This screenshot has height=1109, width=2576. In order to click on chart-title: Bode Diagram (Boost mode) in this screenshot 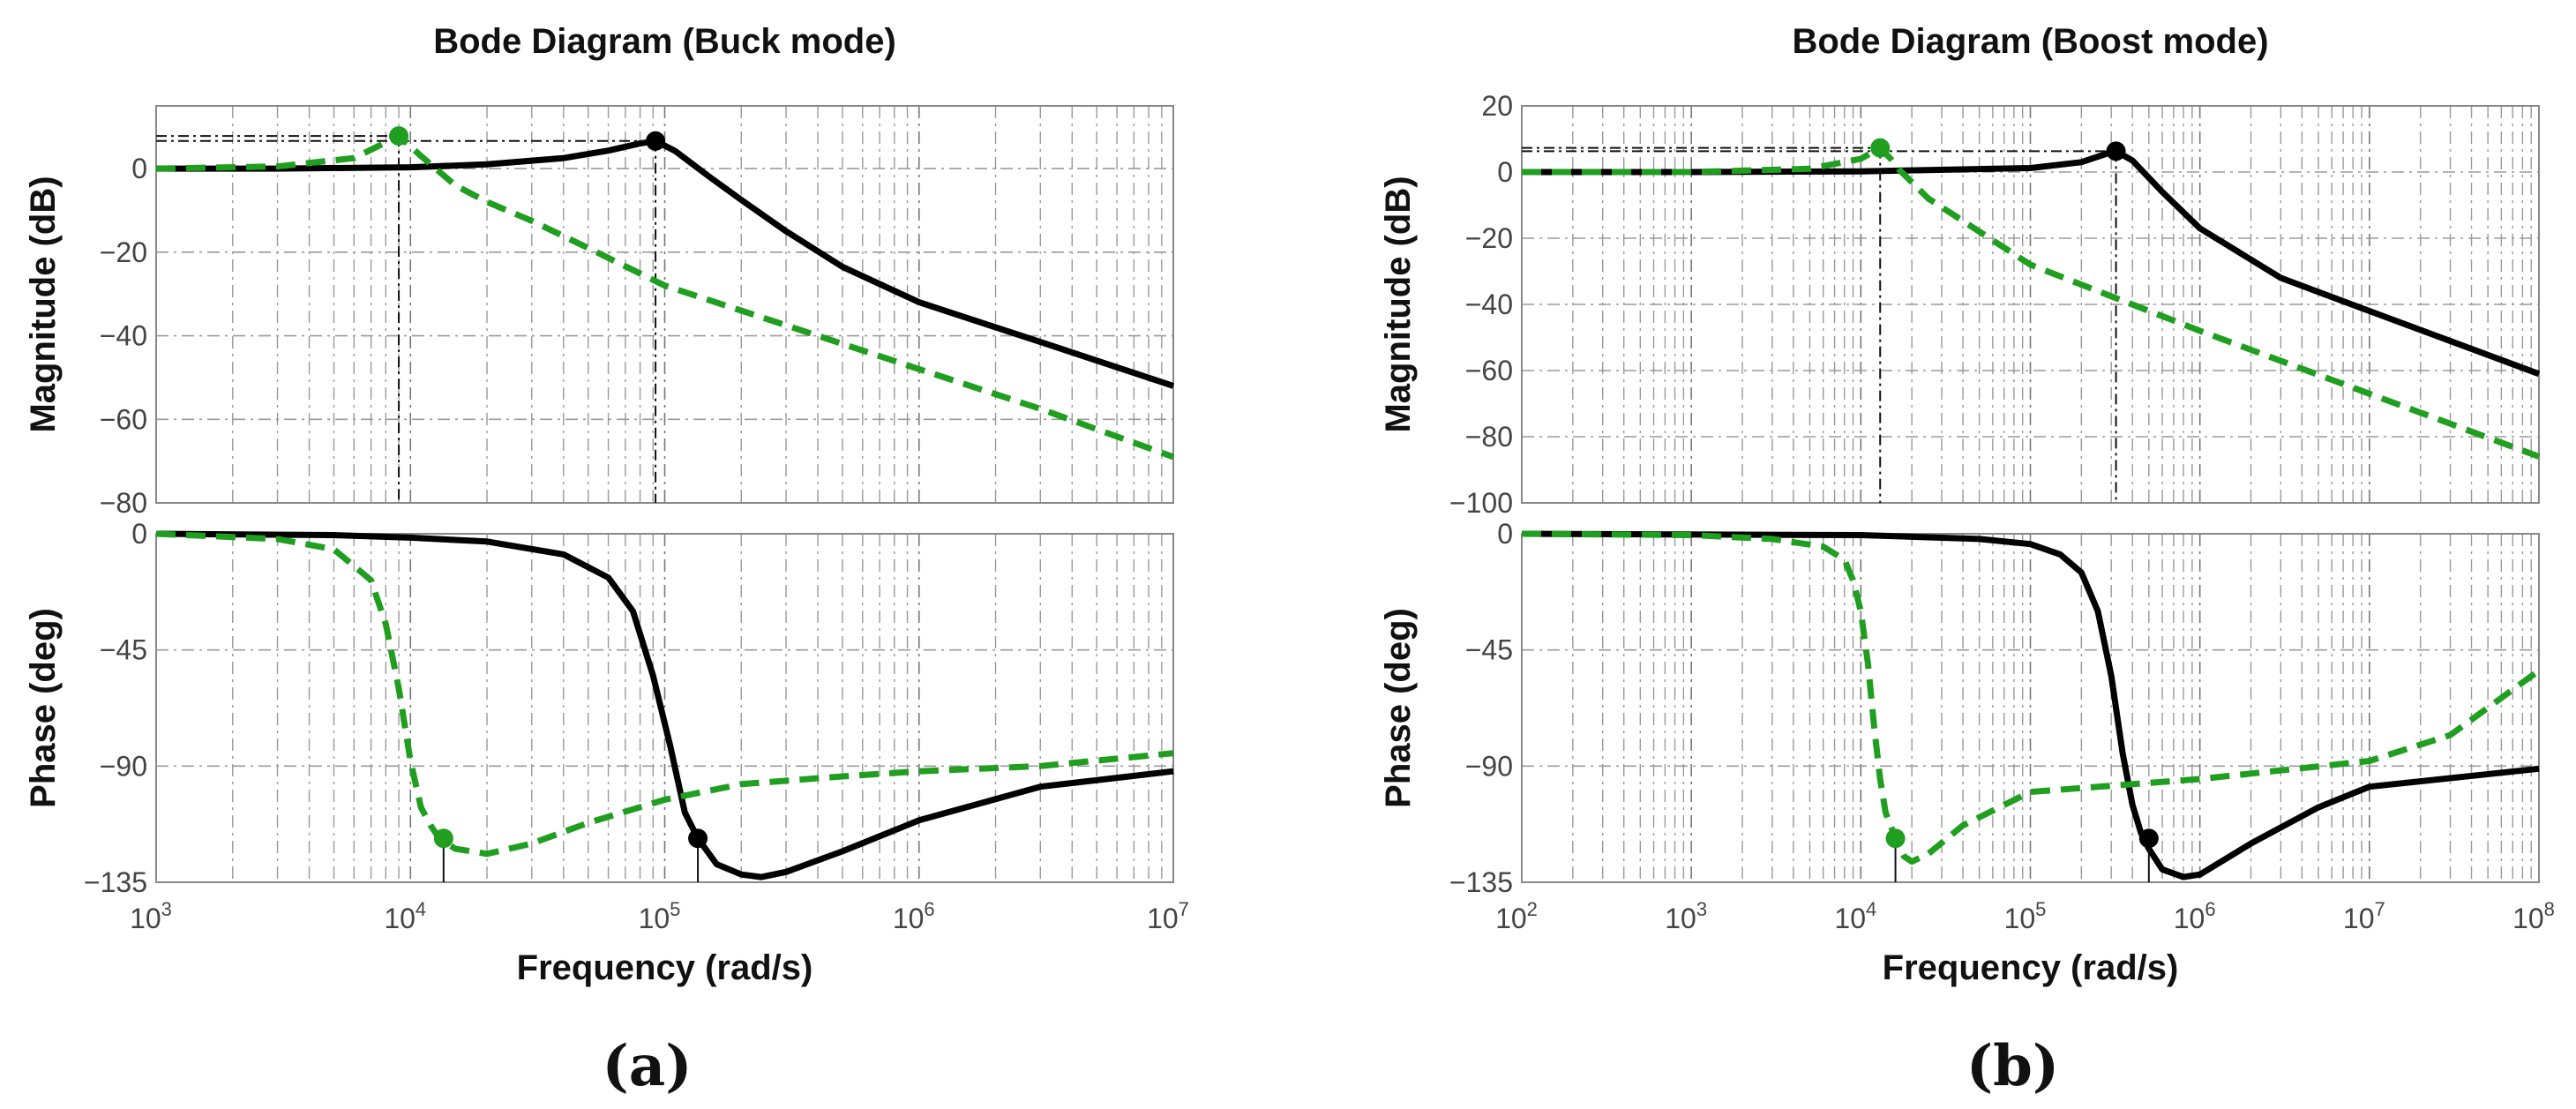, I will do `click(2030, 41)`.